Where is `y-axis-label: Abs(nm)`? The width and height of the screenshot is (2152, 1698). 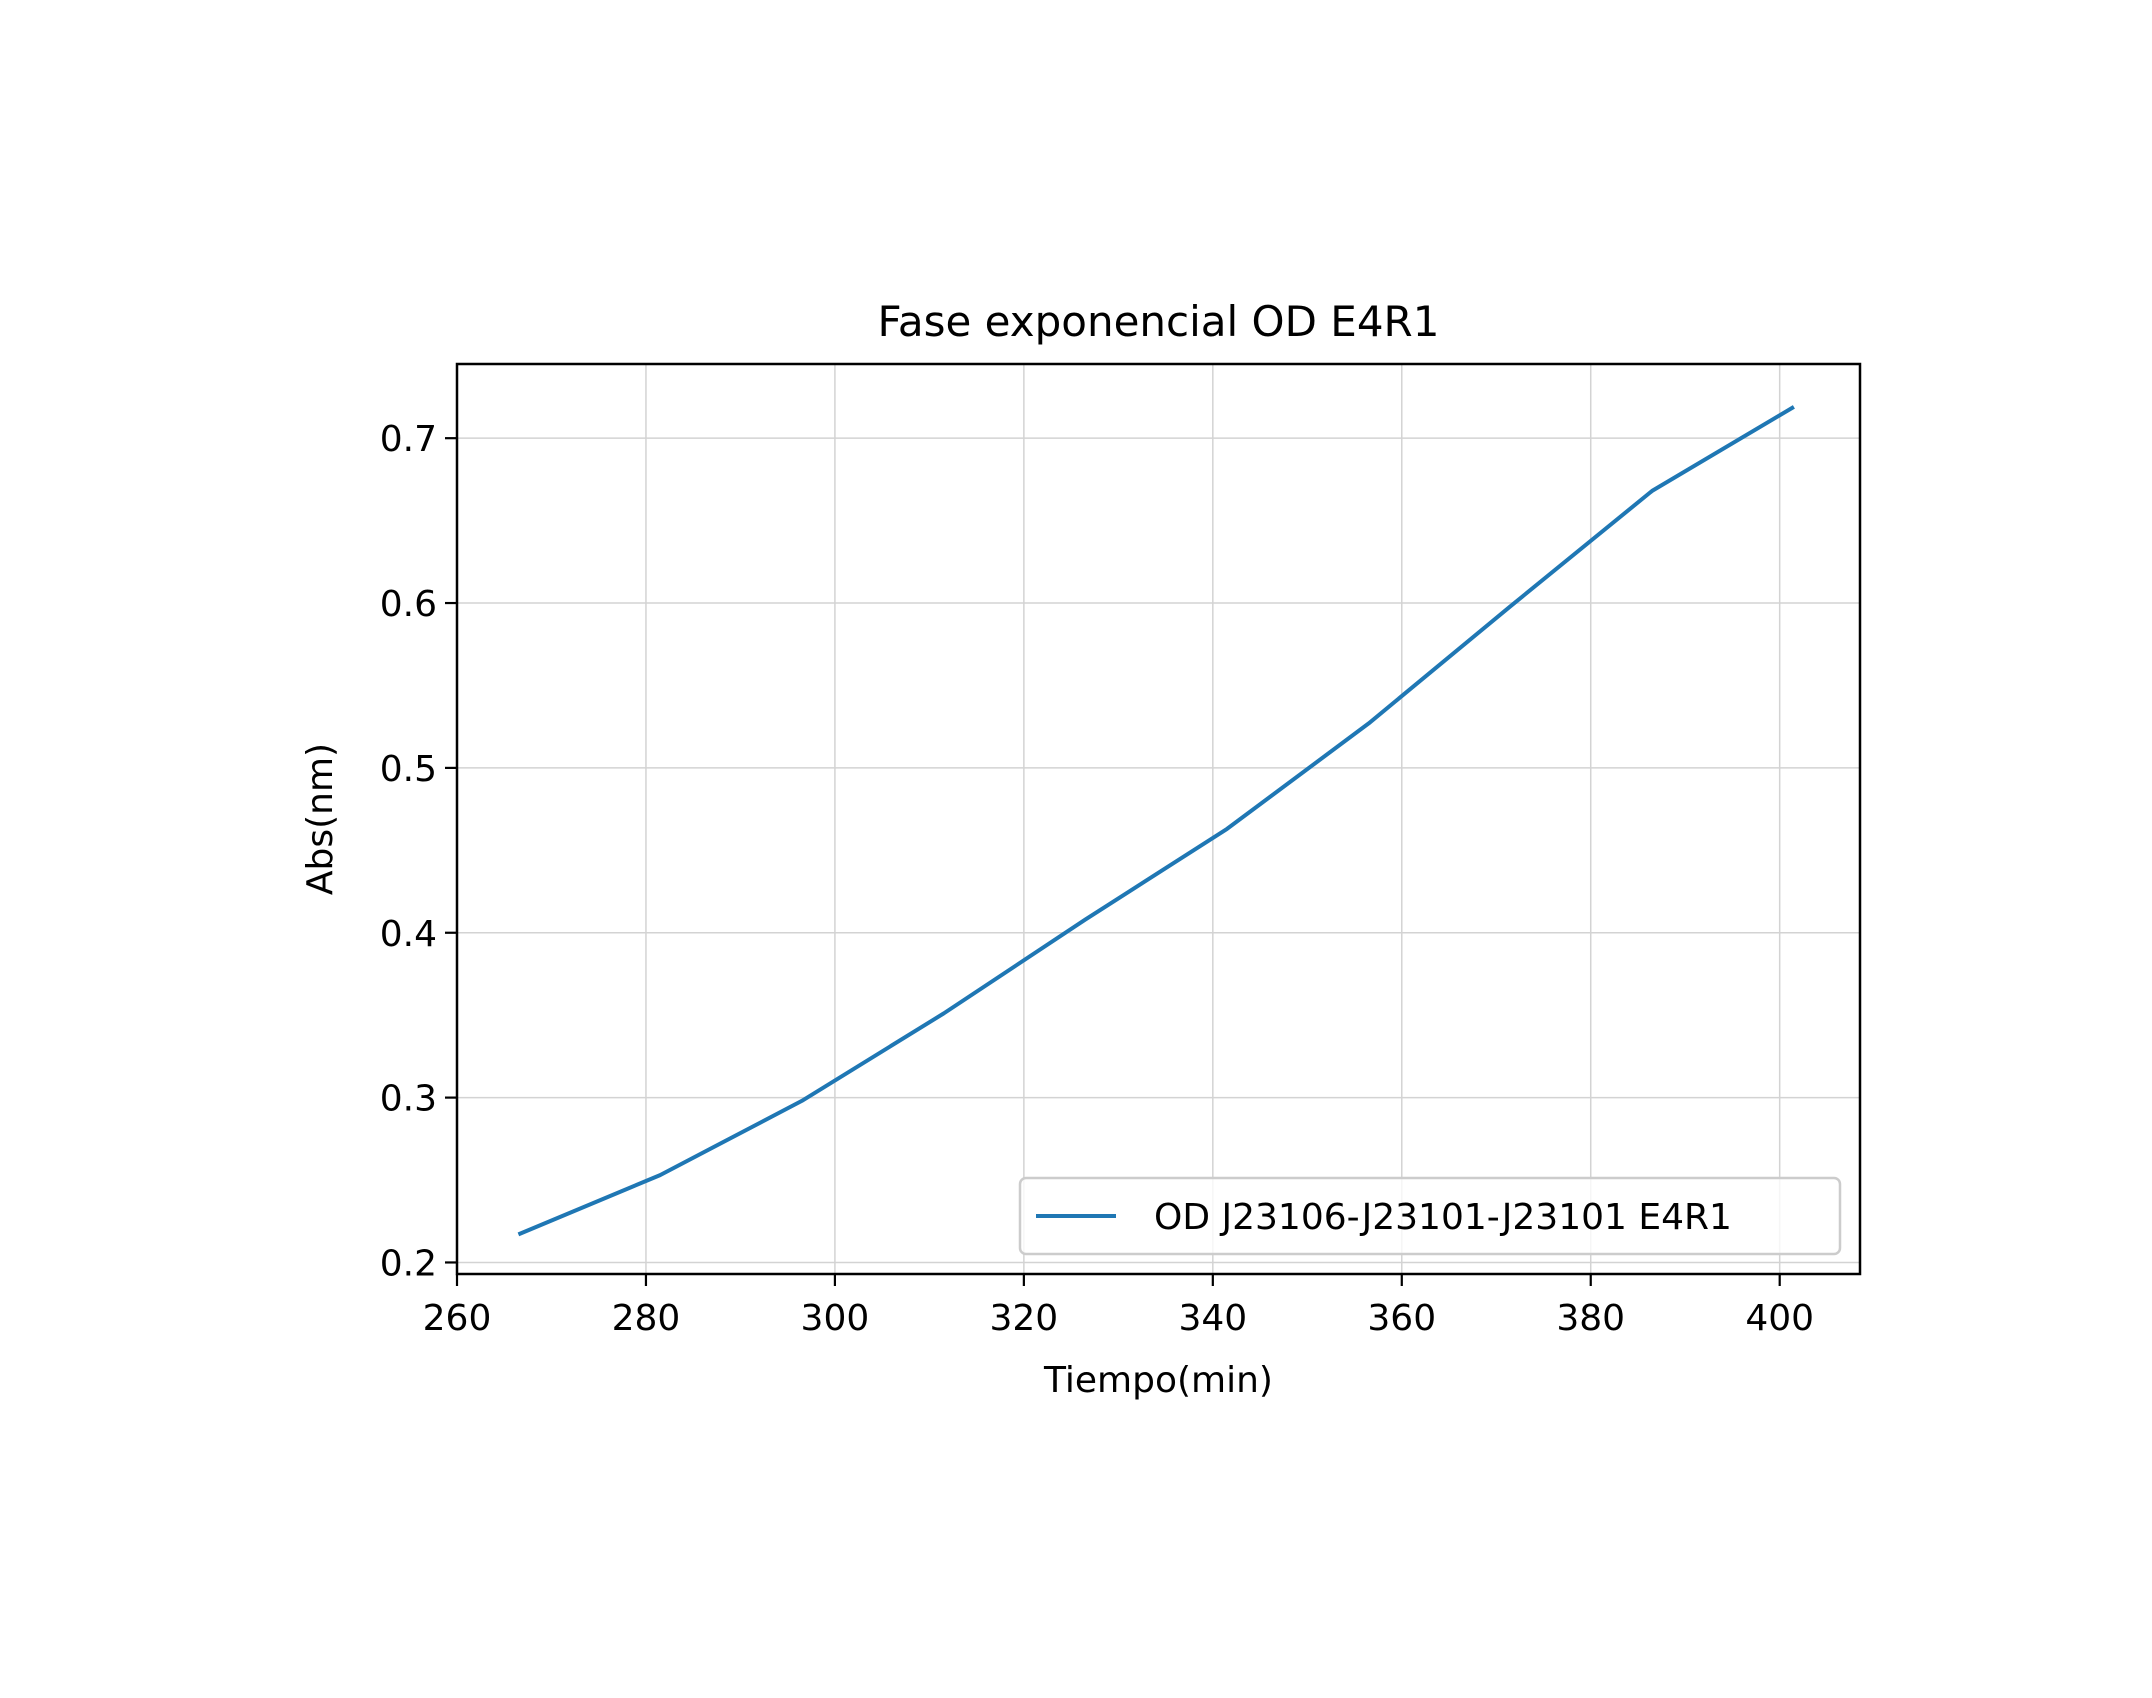 y-axis-label: Abs(nm) is located at coordinates (320, 819).